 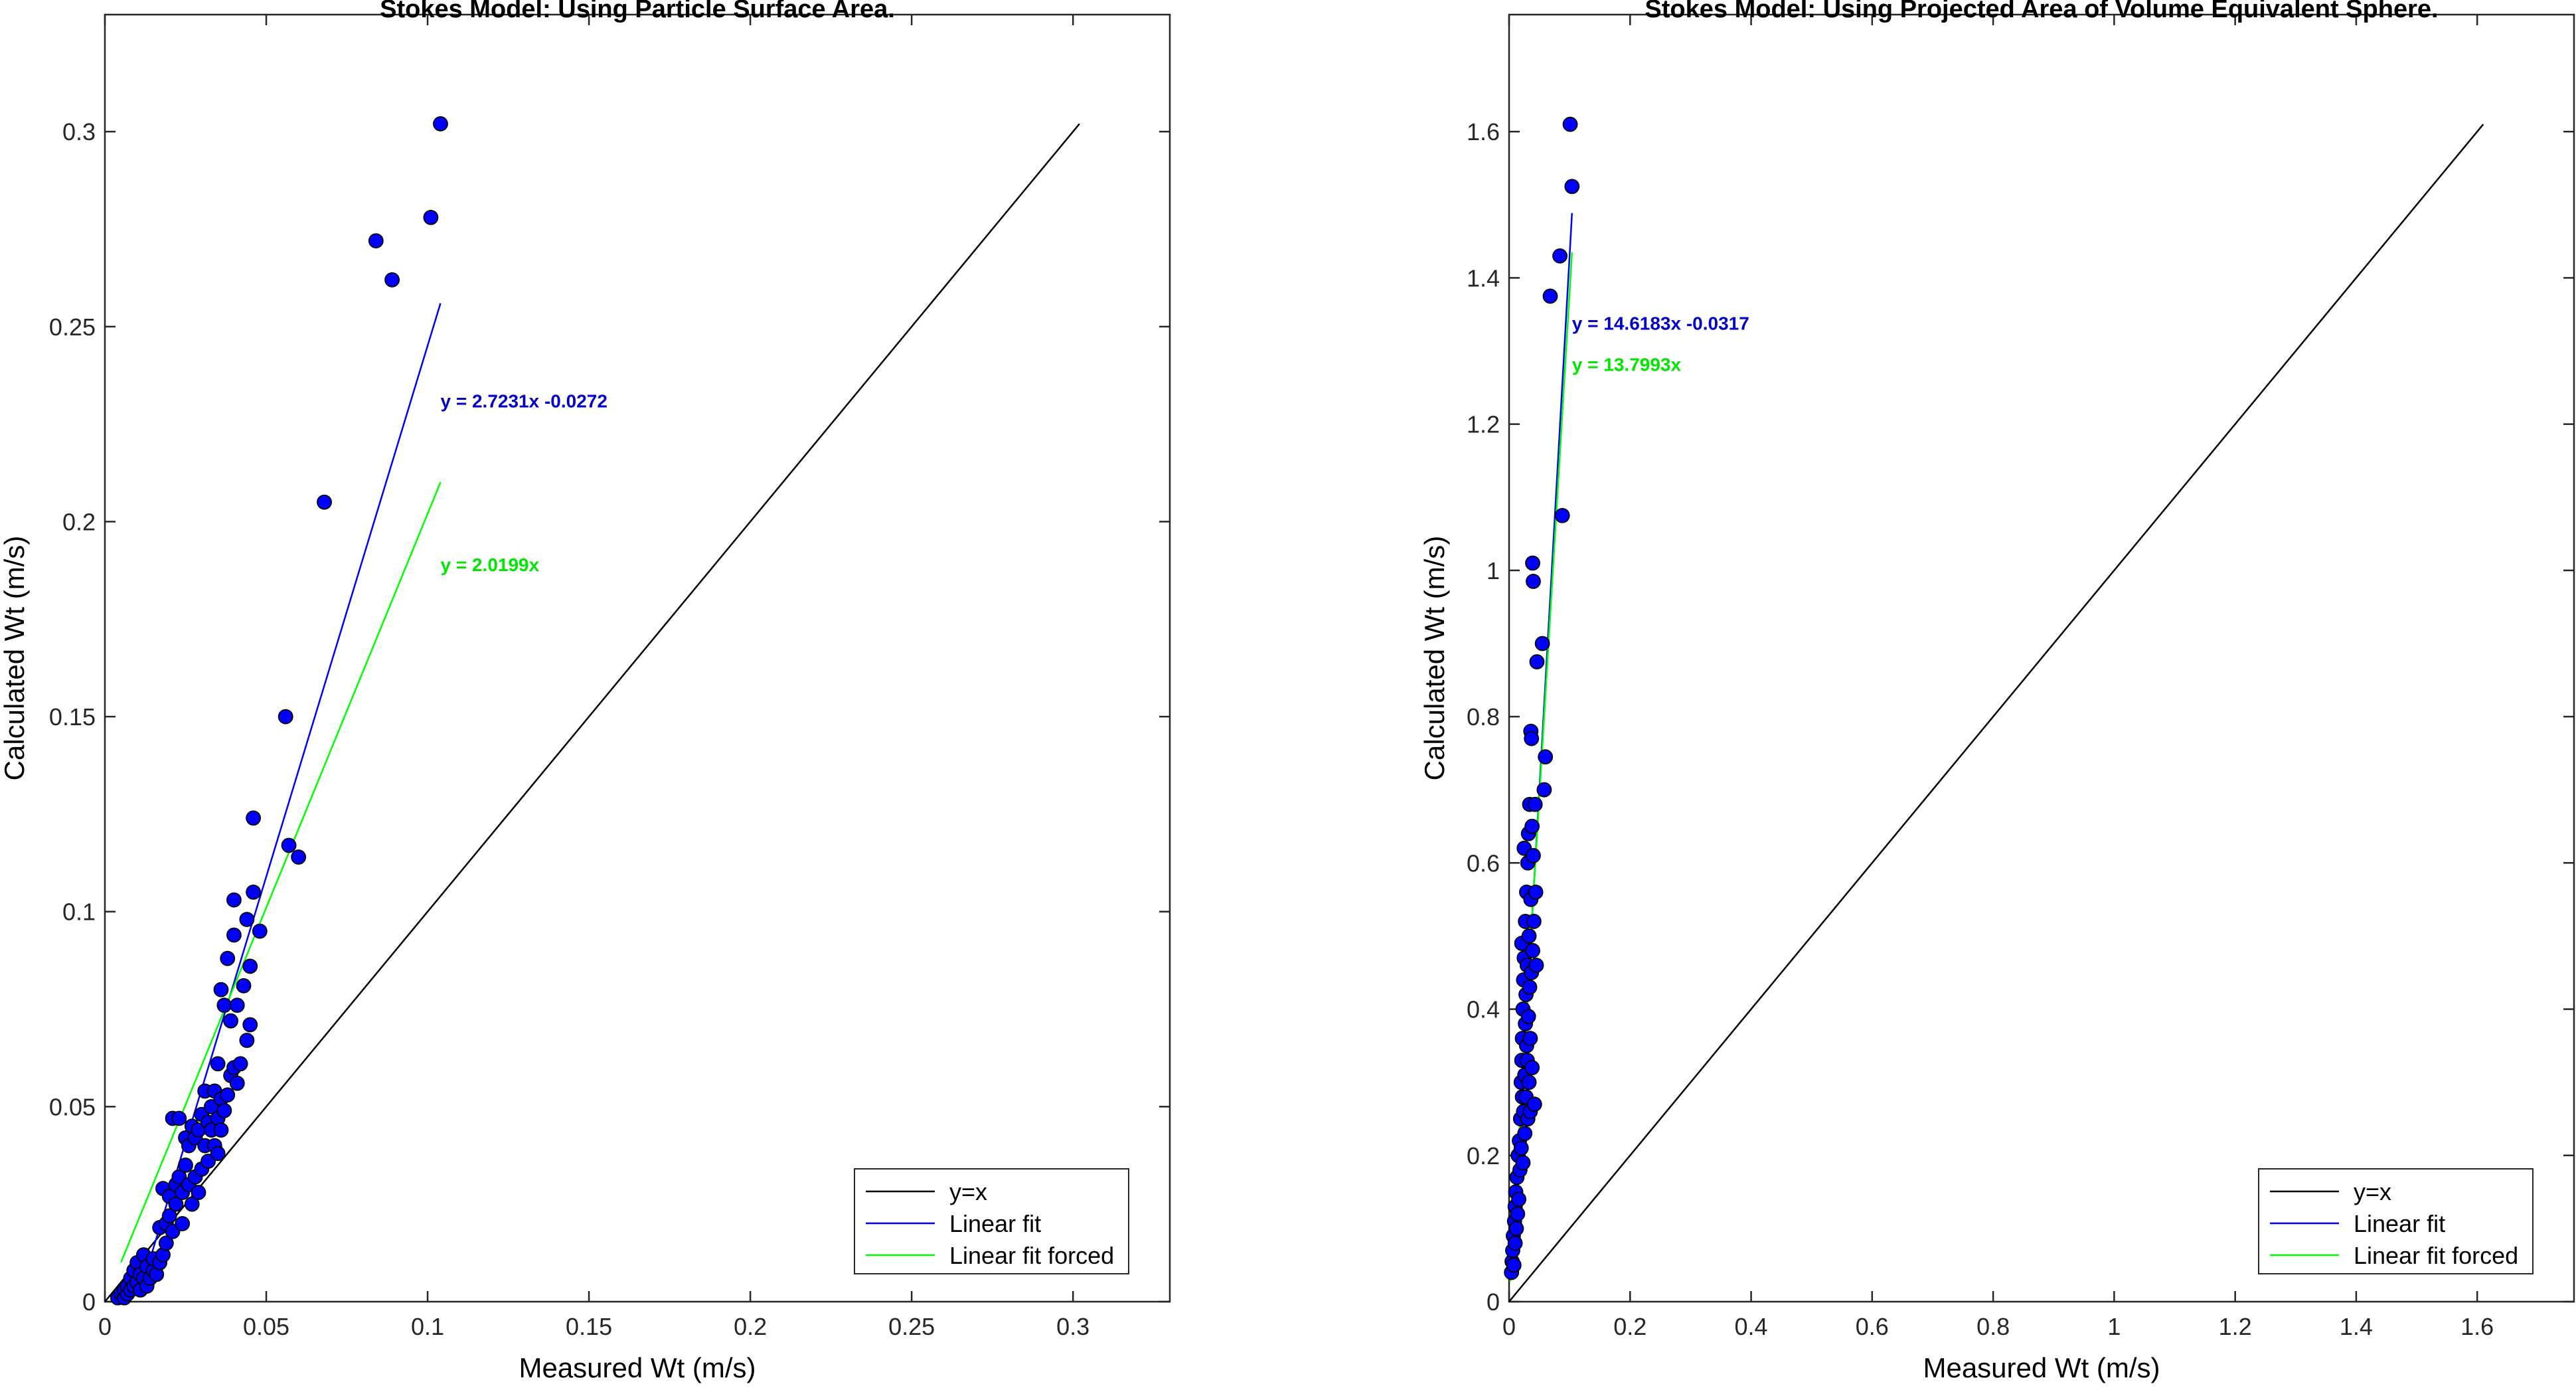 What do you see at coordinates (2114, 1327) in the screenshot?
I see `right-x-tick-label: 1` at bounding box center [2114, 1327].